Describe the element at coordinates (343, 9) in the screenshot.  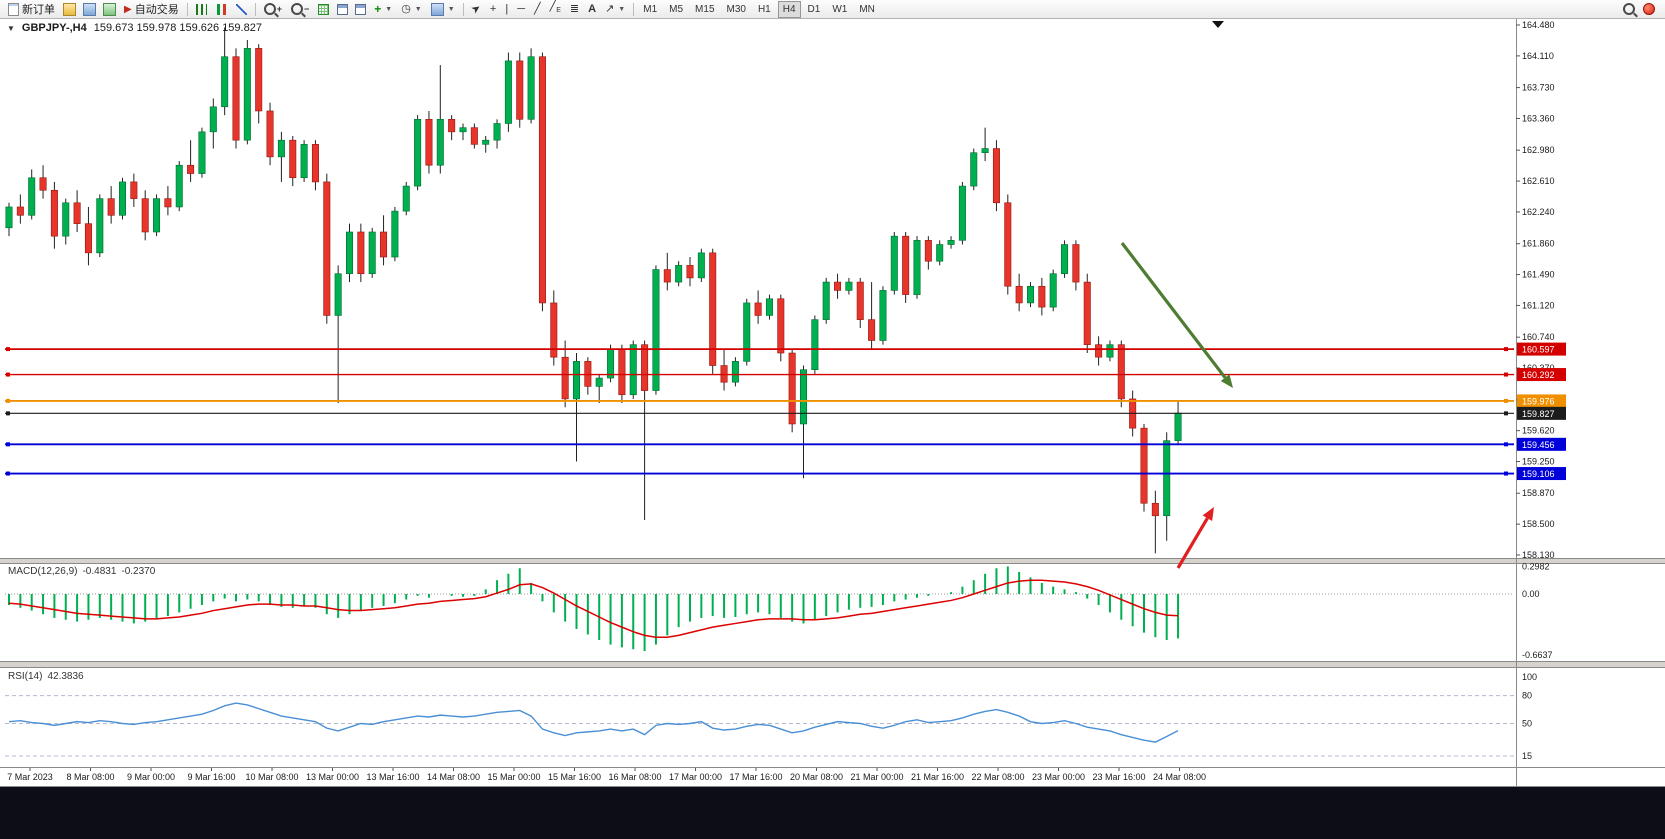
I see `tile-windows-icon` at that location.